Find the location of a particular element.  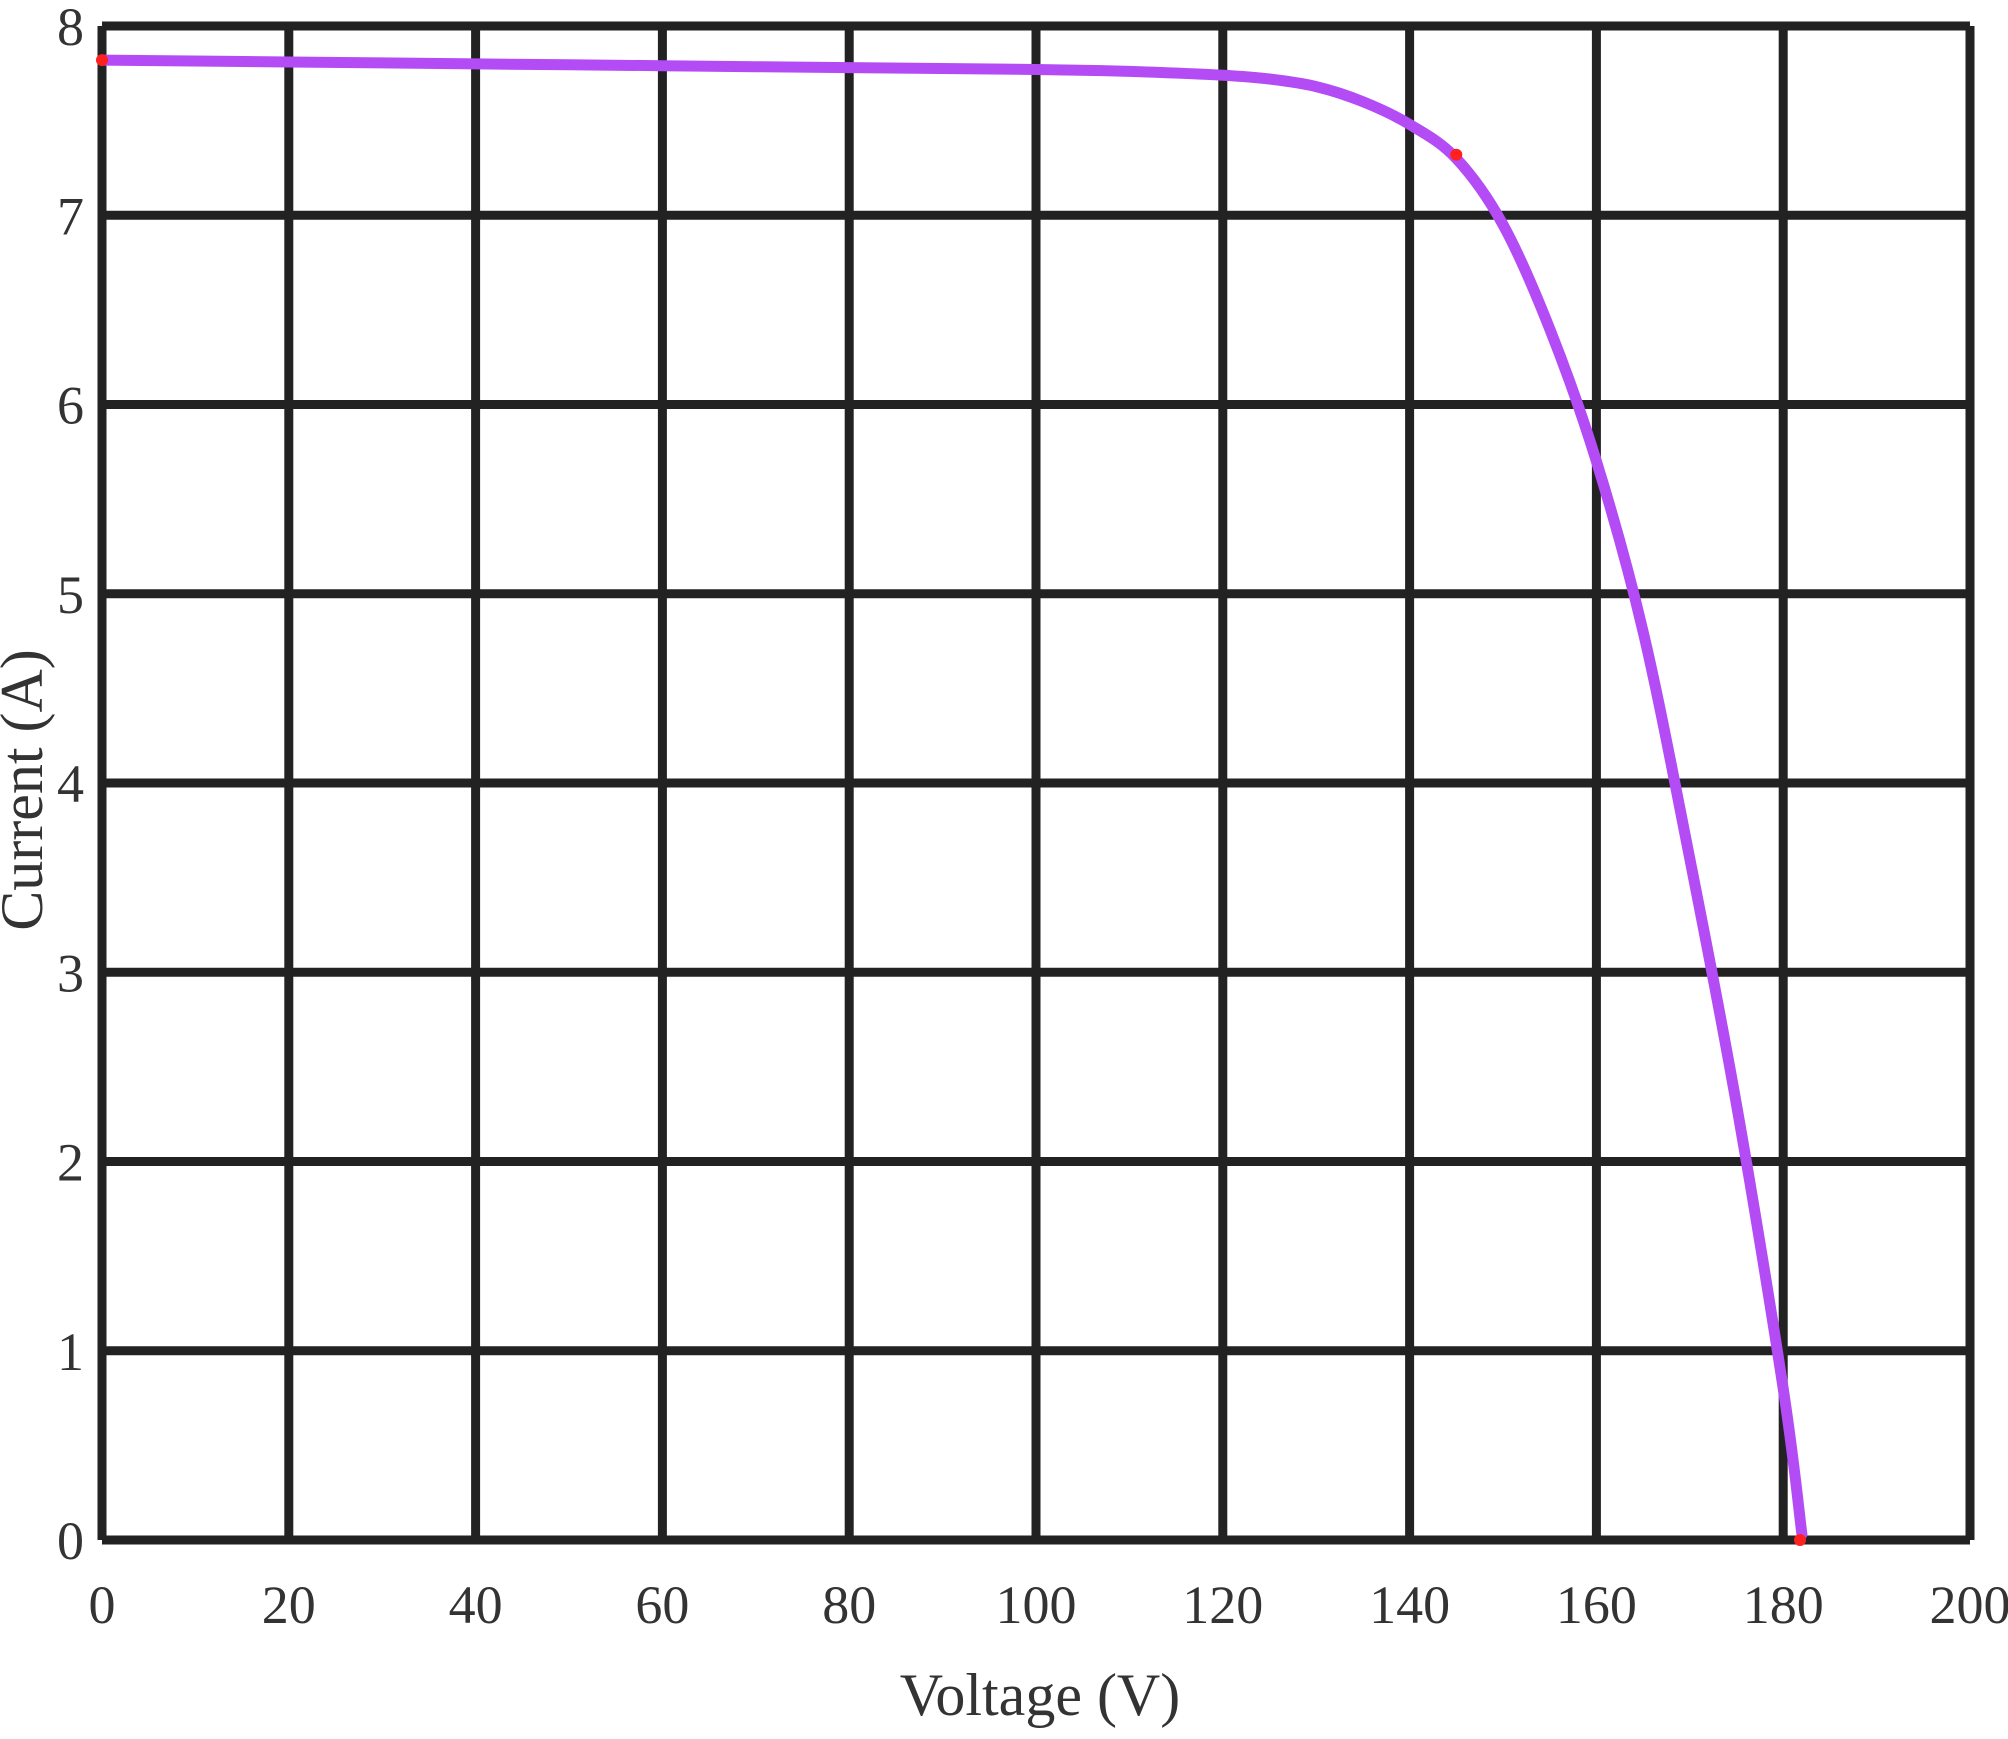

x-tick-label: 180 is located at coordinates (1783, 1605).